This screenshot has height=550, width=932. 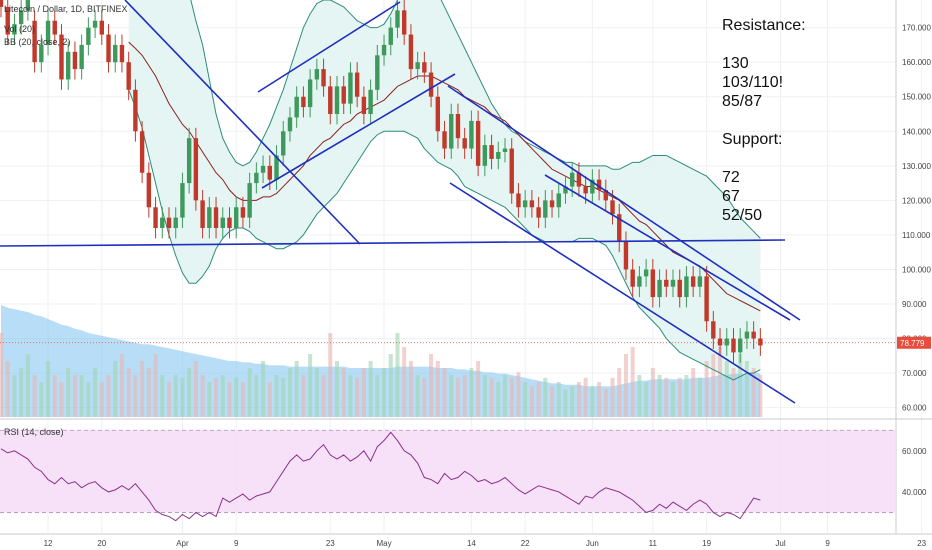 What do you see at coordinates (916, 200) in the screenshot?
I see `price-tick-label: 120.000` at bounding box center [916, 200].